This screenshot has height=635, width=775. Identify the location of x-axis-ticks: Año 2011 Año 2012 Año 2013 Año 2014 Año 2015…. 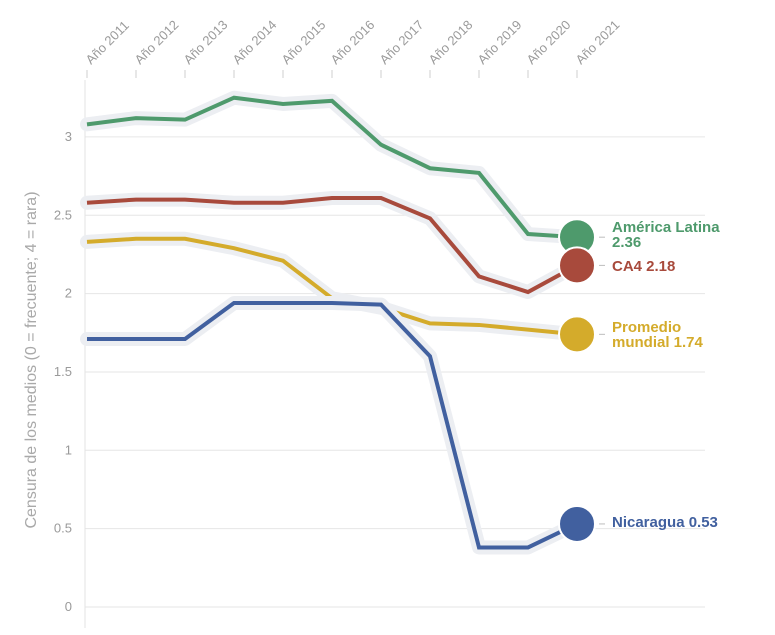
(353, 47).